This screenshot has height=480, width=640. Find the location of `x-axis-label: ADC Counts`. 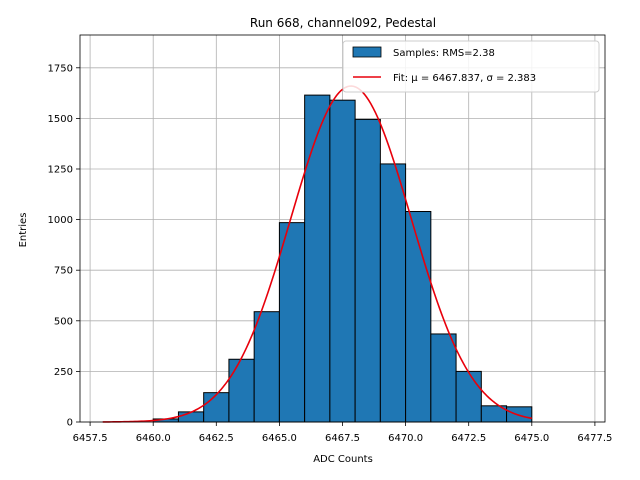

x-axis-label: ADC Counts is located at coordinates (343, 459).